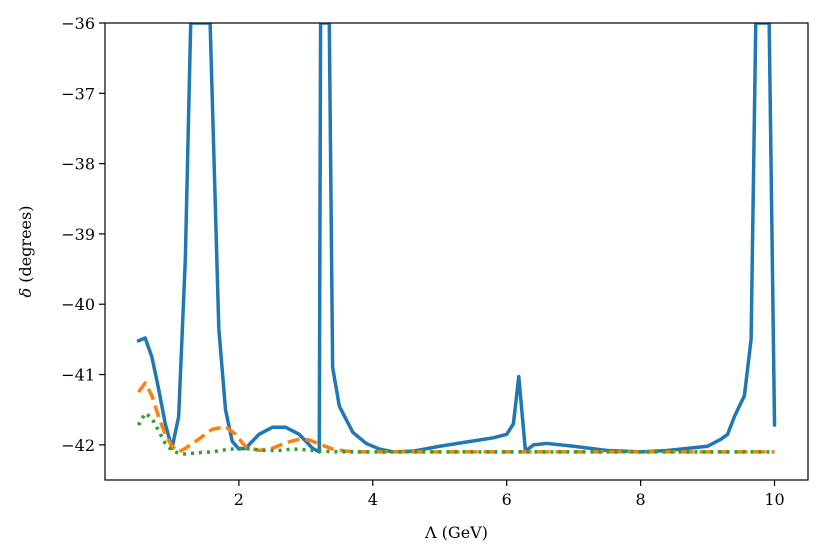  Describe the element at coordinates (25, 293) in the screenshot. I see `y-axis-label-symbol: δ` at that location.